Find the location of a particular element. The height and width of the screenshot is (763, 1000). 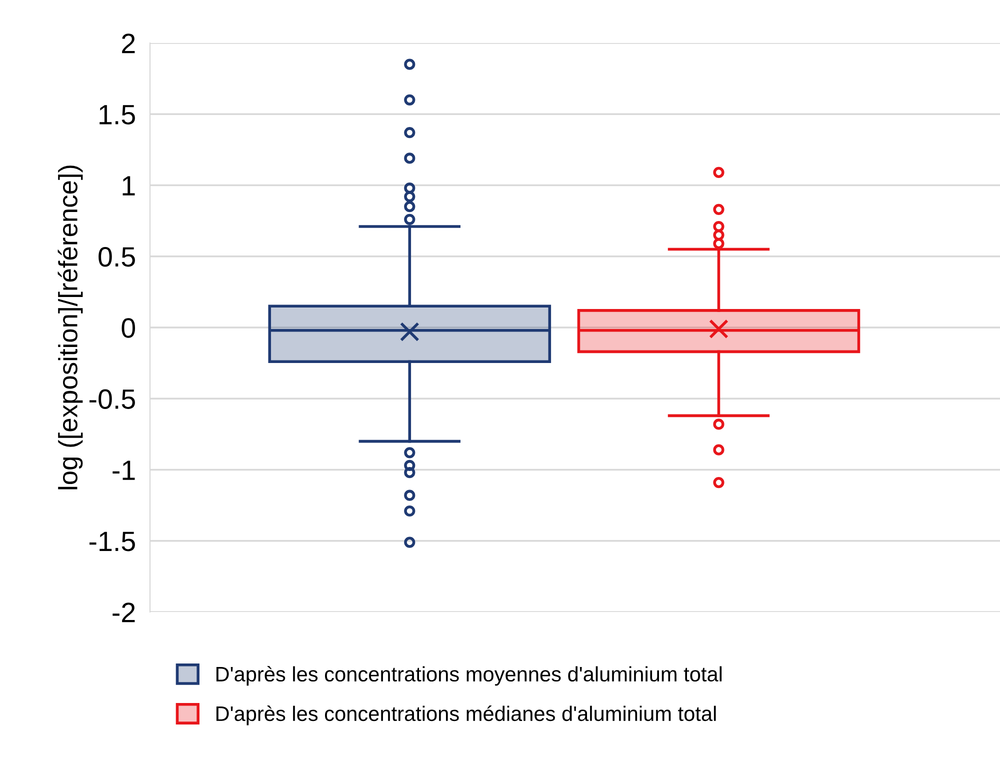

y-tick-label: 1.5 is located at coordinates (117, 114).